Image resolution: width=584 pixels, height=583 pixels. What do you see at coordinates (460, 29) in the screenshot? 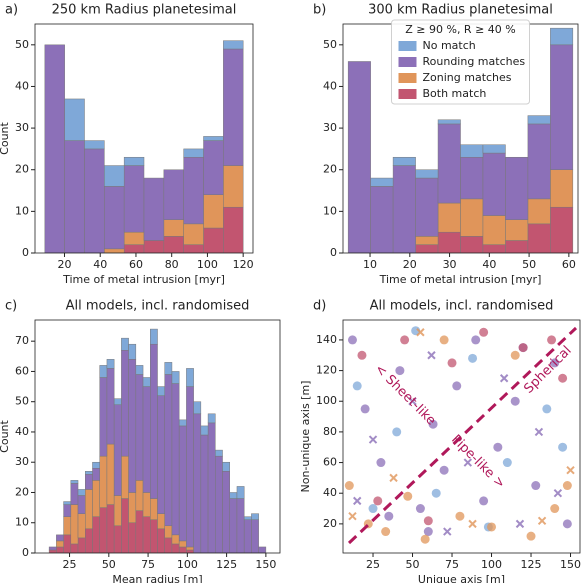
I see `legend-title: Z ≥ 90 %, R ≥ 40 %` at bounding box center [460, 29].